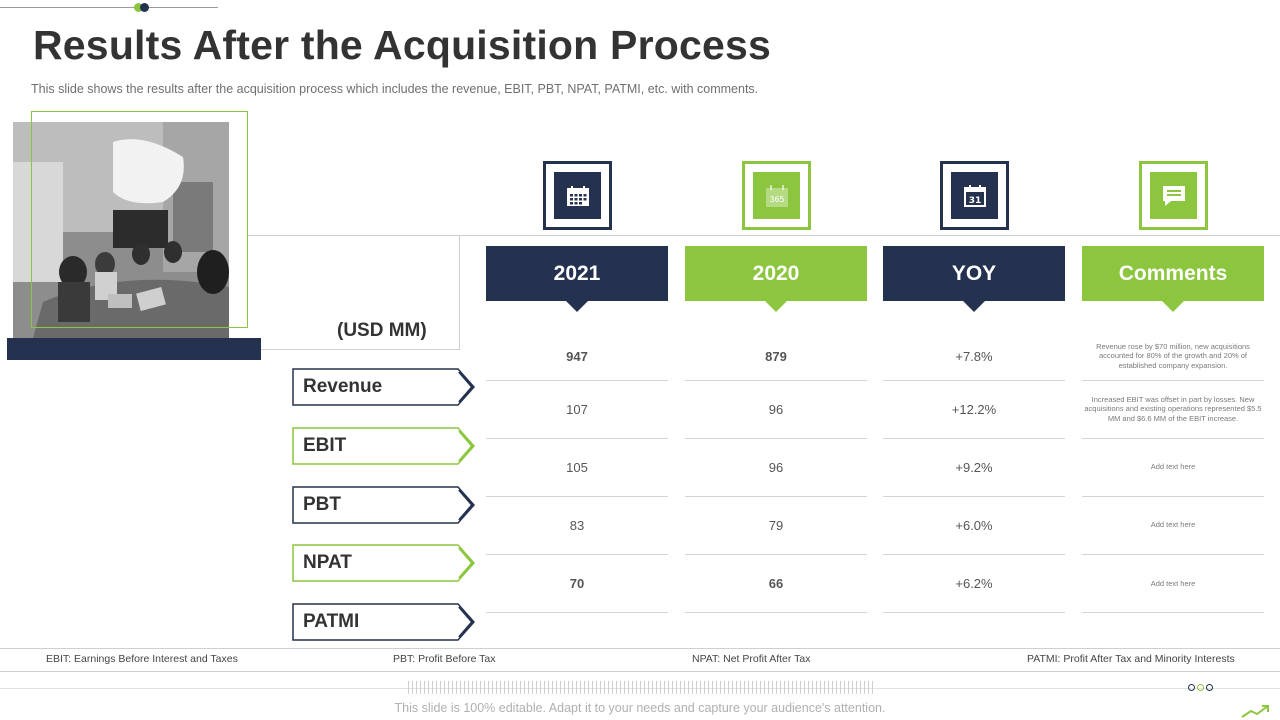  I want to click on cell-npat-2021: 83, so click(577, 525).